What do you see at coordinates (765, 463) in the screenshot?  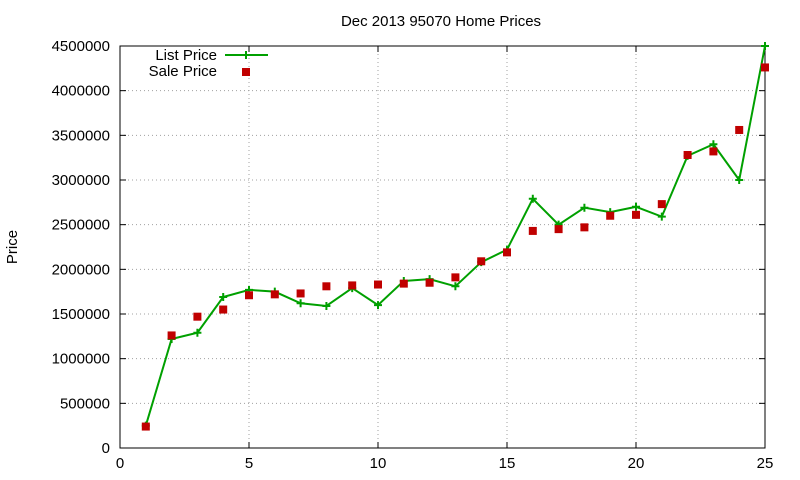 I see `x-tick-label: 25` at bounding box center [765, 463].